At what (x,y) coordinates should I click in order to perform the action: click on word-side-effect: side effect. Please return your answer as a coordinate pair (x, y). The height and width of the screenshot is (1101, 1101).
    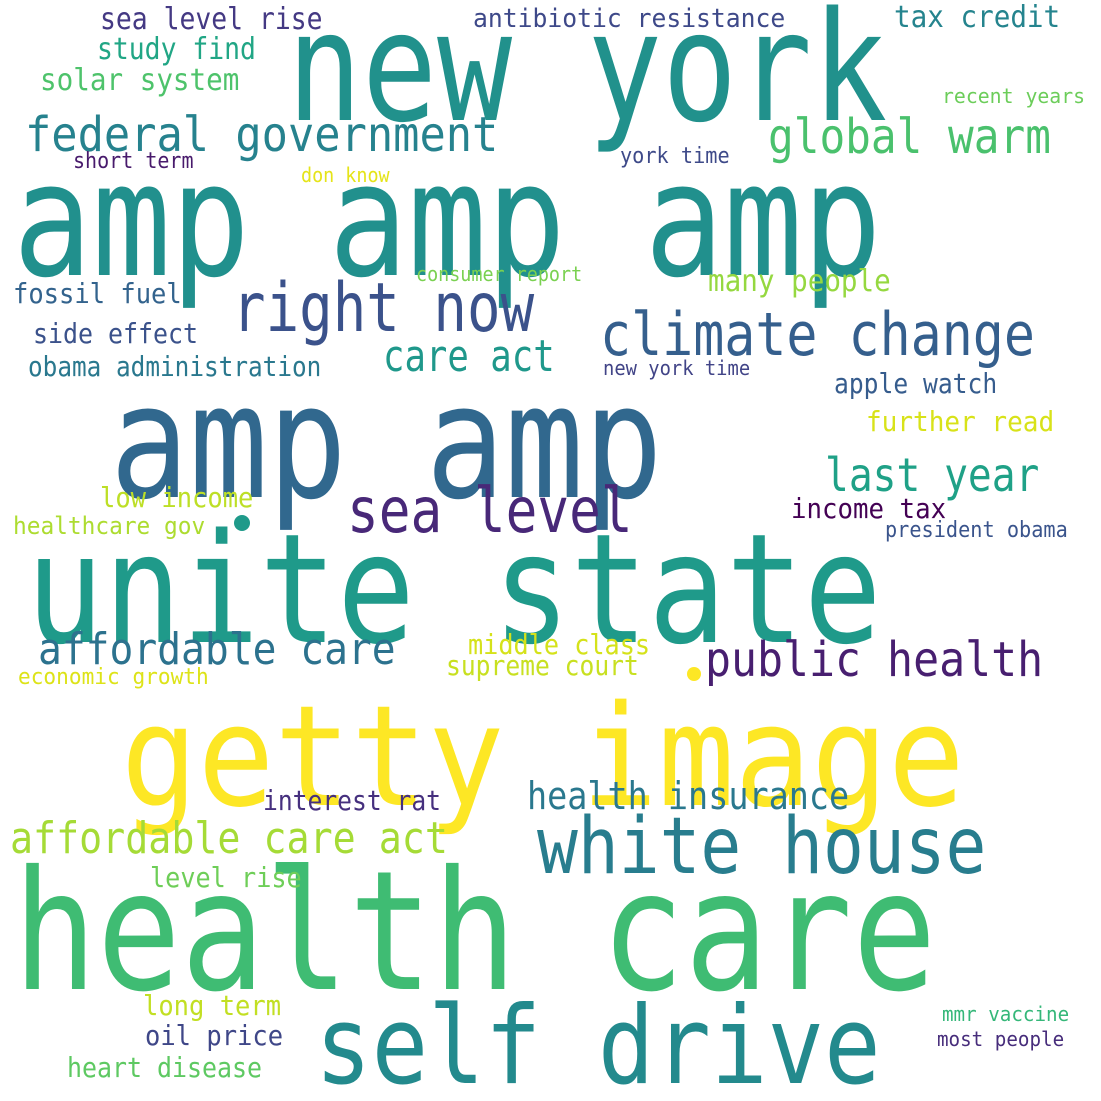
    Looking at the image, I should click on (116, 333).